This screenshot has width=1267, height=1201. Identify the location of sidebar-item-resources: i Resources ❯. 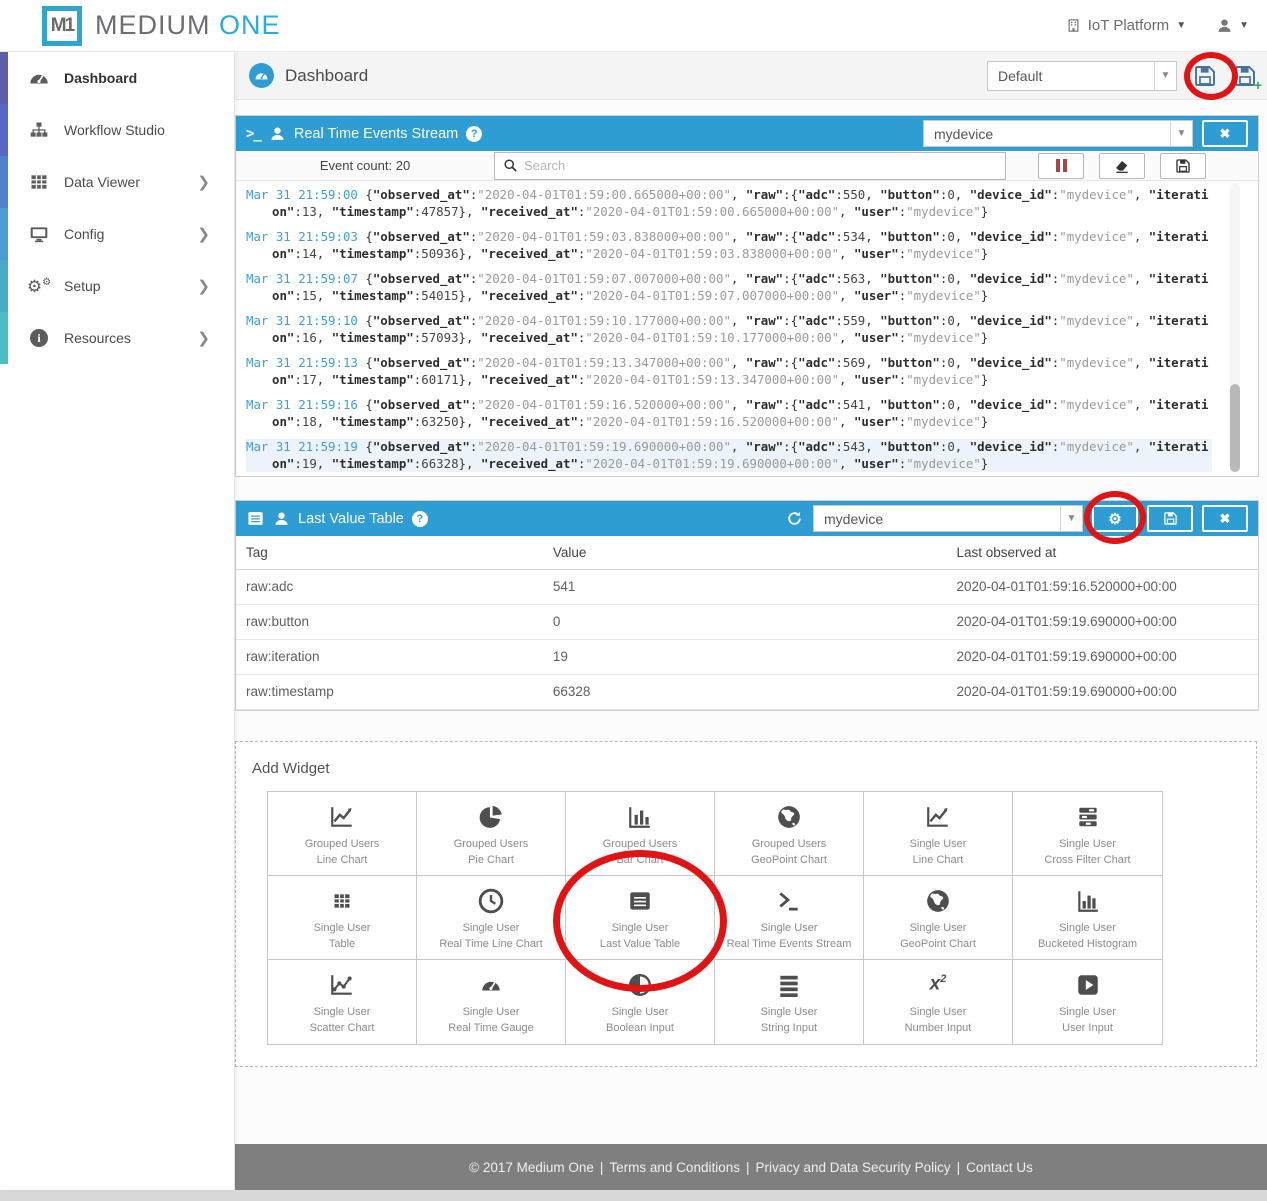
(117, 338).